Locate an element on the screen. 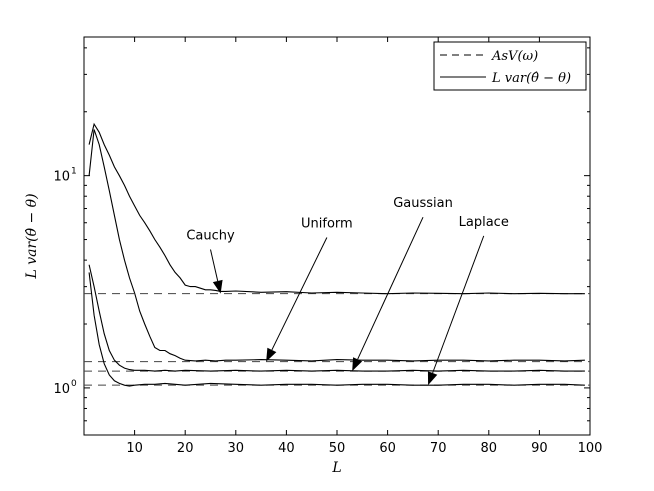  annotation-label-gaussian: Gaussian is located at coordinates (423, 203).